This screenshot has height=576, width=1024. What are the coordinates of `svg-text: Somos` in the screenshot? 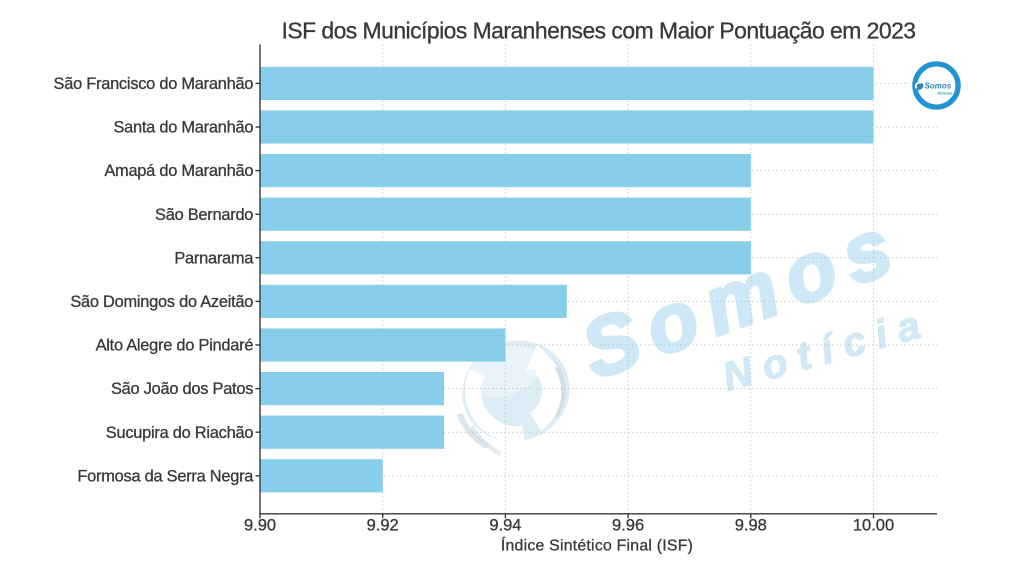 It's located at (938, 86).